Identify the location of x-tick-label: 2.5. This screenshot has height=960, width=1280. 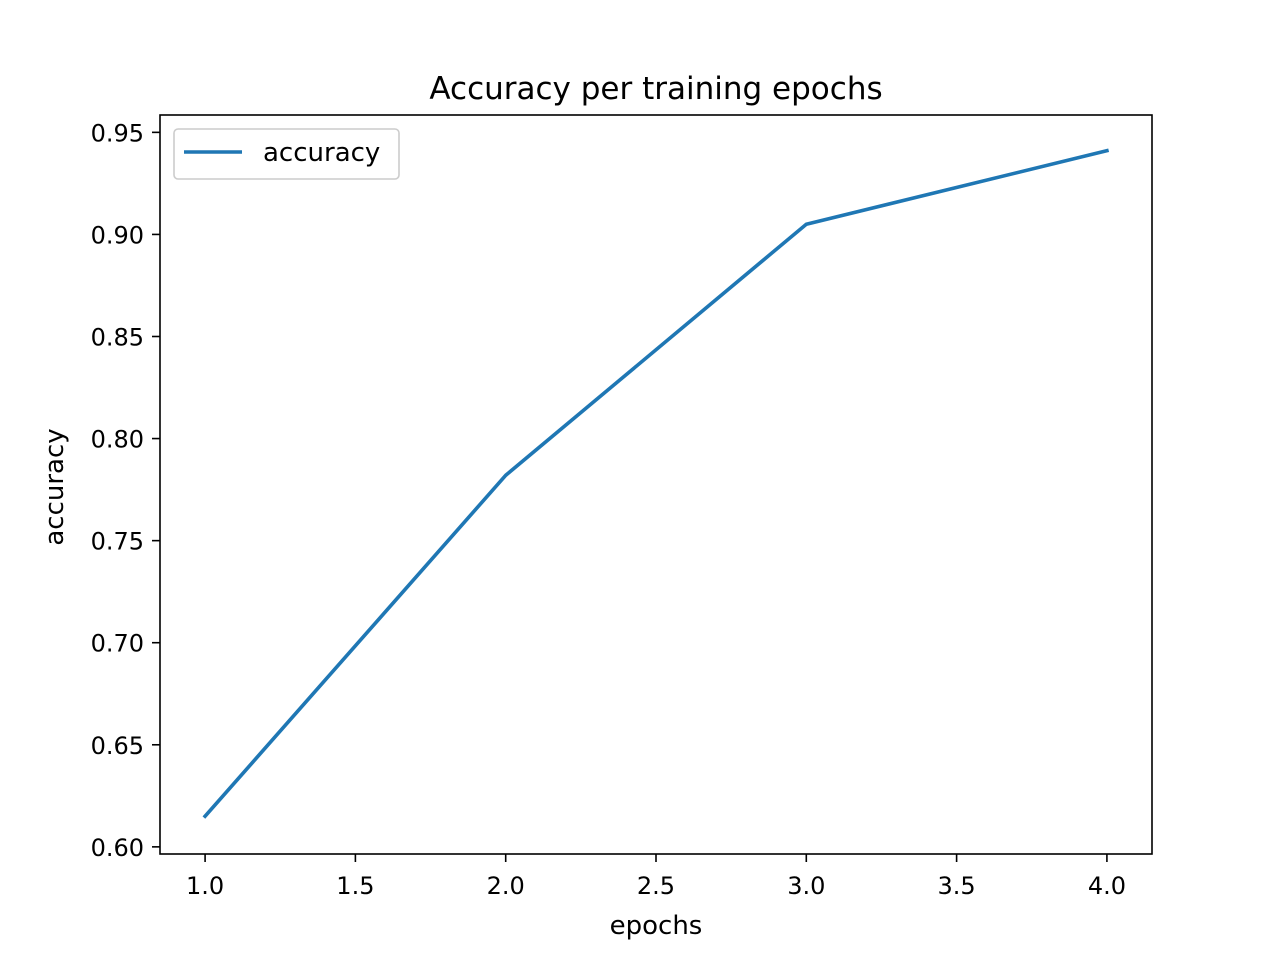
(656, 886).